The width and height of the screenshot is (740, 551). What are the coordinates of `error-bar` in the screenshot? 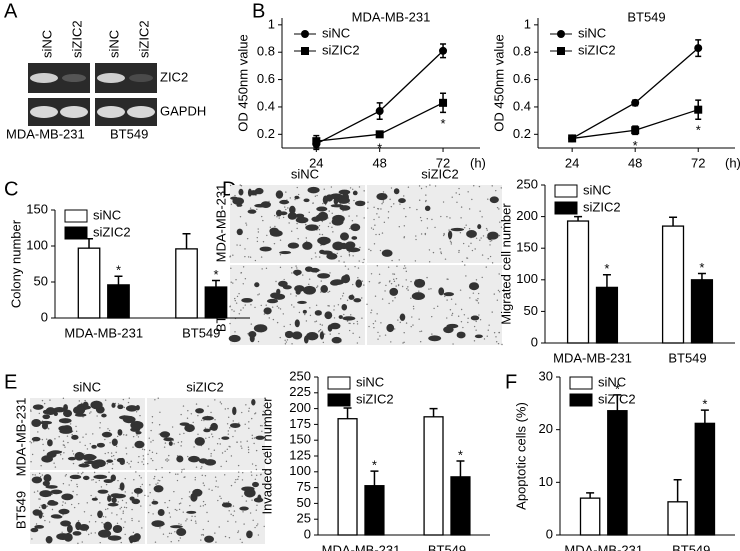 It's located at (673, 221).